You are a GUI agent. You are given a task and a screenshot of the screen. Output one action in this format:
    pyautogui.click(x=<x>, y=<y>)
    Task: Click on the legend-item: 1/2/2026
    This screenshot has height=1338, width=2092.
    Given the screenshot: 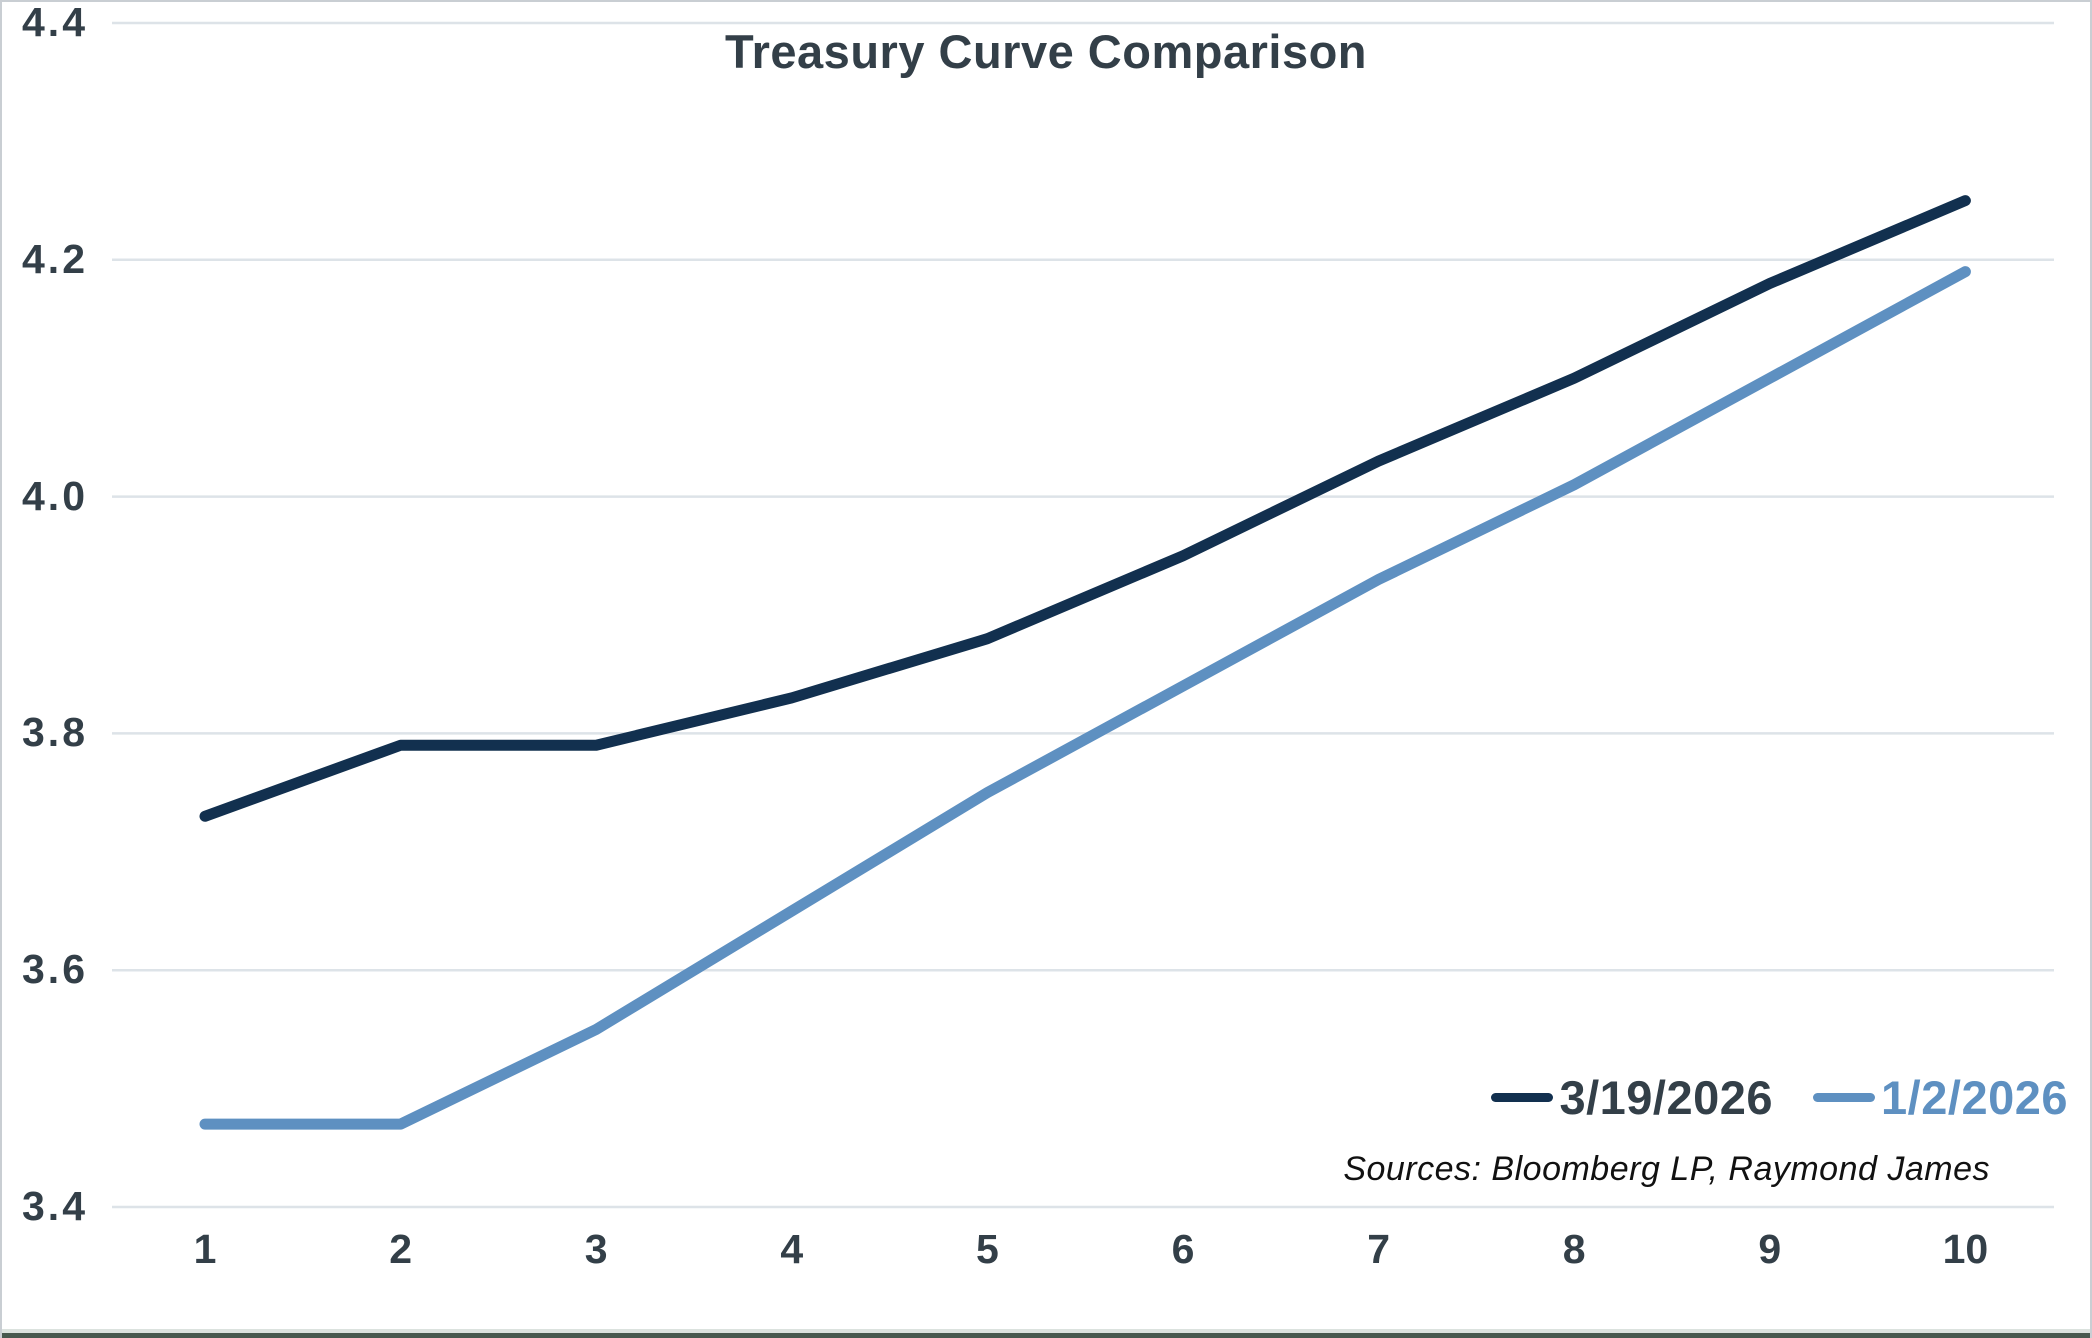 What is the action you would take?
    pyautogui.click(x=1940, y=1097)
    